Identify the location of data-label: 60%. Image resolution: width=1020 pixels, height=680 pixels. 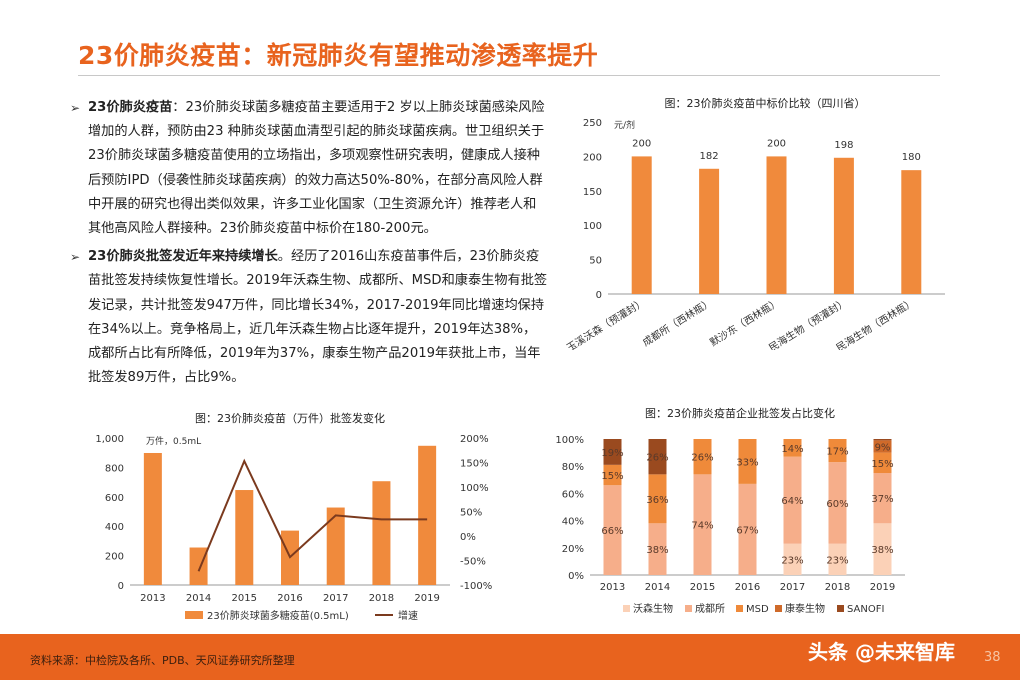
(837, 504).